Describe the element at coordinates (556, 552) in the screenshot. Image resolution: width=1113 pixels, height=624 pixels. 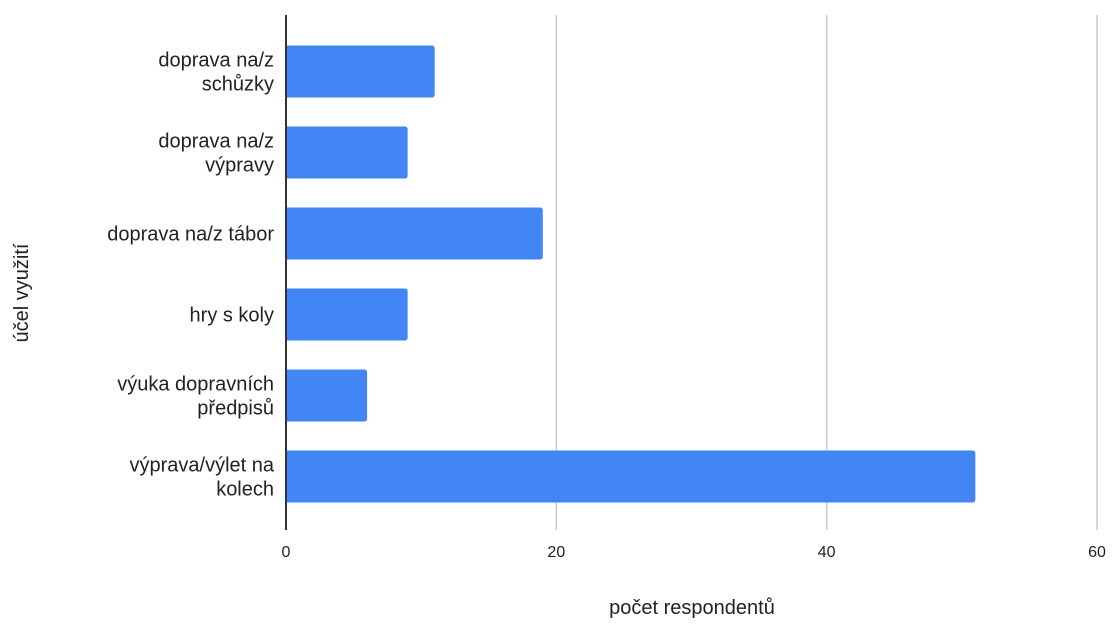
I see `x-tick-label: 20` at that location.